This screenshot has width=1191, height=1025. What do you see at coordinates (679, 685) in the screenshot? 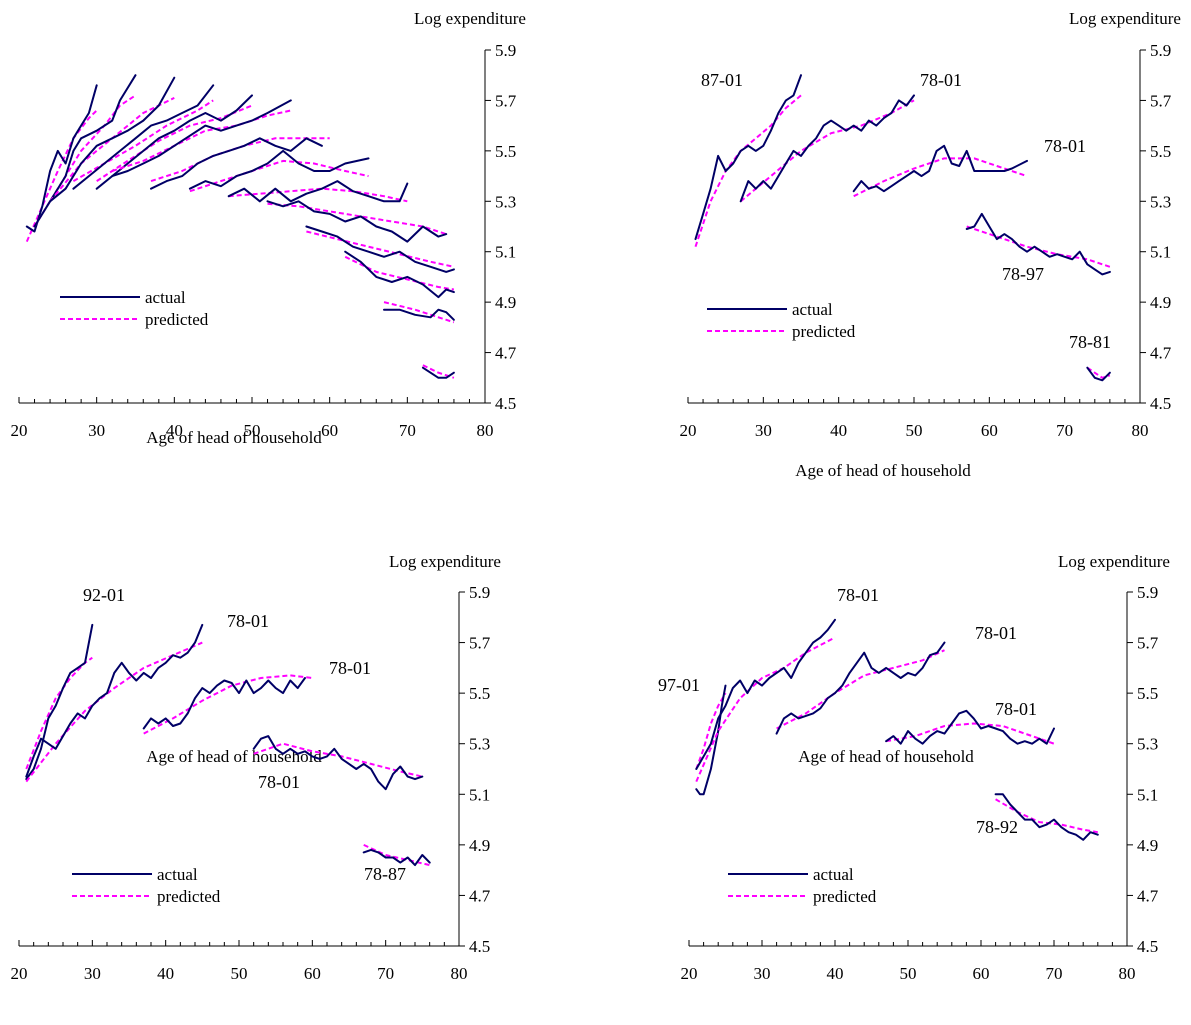
I see `cohort-label: 97-01` at bounding box center [679, 685].